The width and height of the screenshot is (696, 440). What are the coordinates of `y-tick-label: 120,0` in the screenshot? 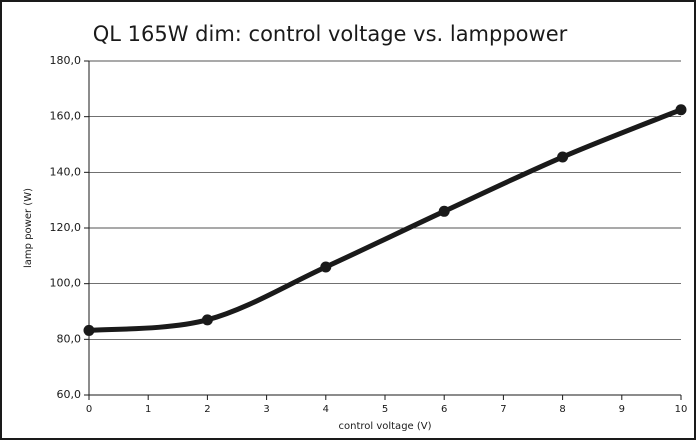 It's located at (66, 227).